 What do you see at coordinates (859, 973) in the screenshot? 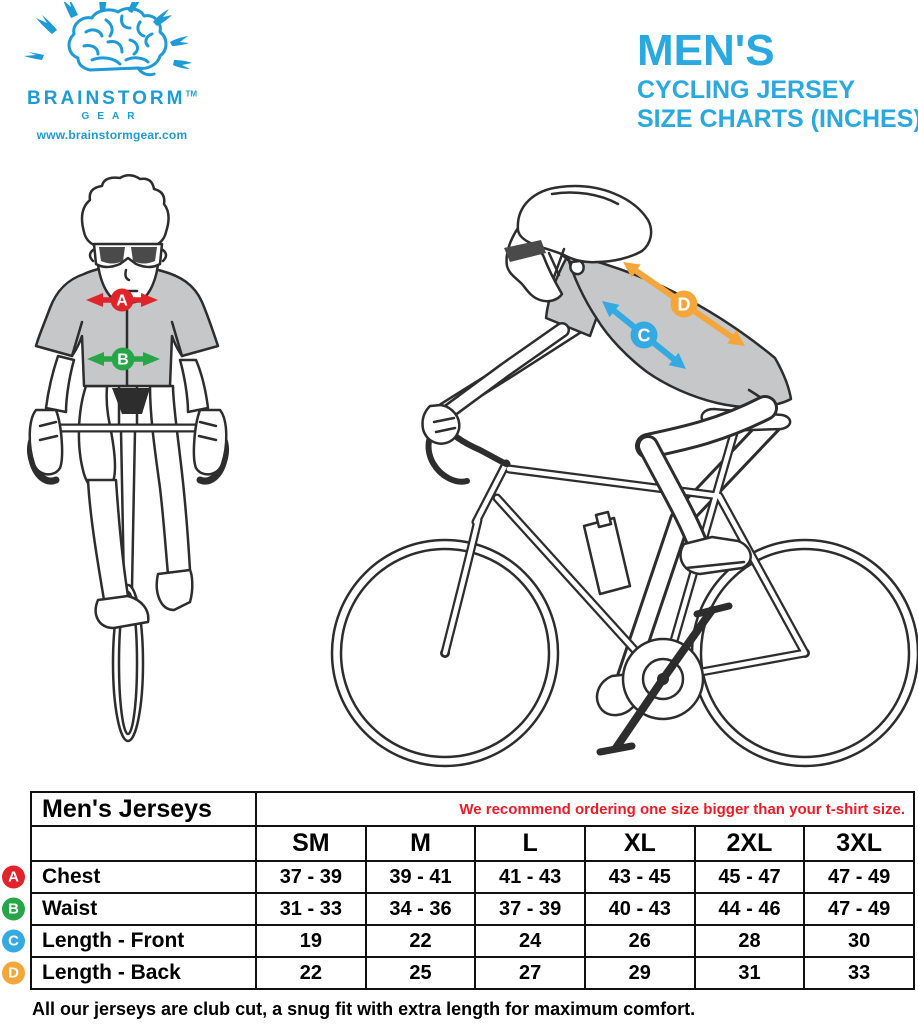
I see `table-cell: 33` at bounding box center [859, 973].